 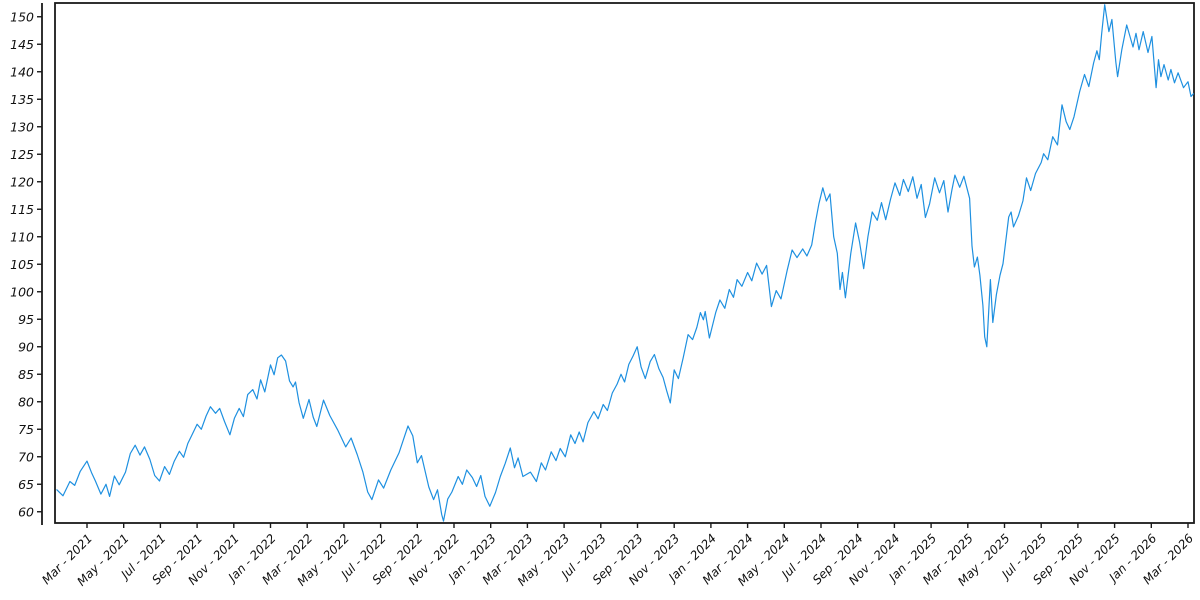 I want to click on y-tick-label: 90, so click(x=26, y=346).